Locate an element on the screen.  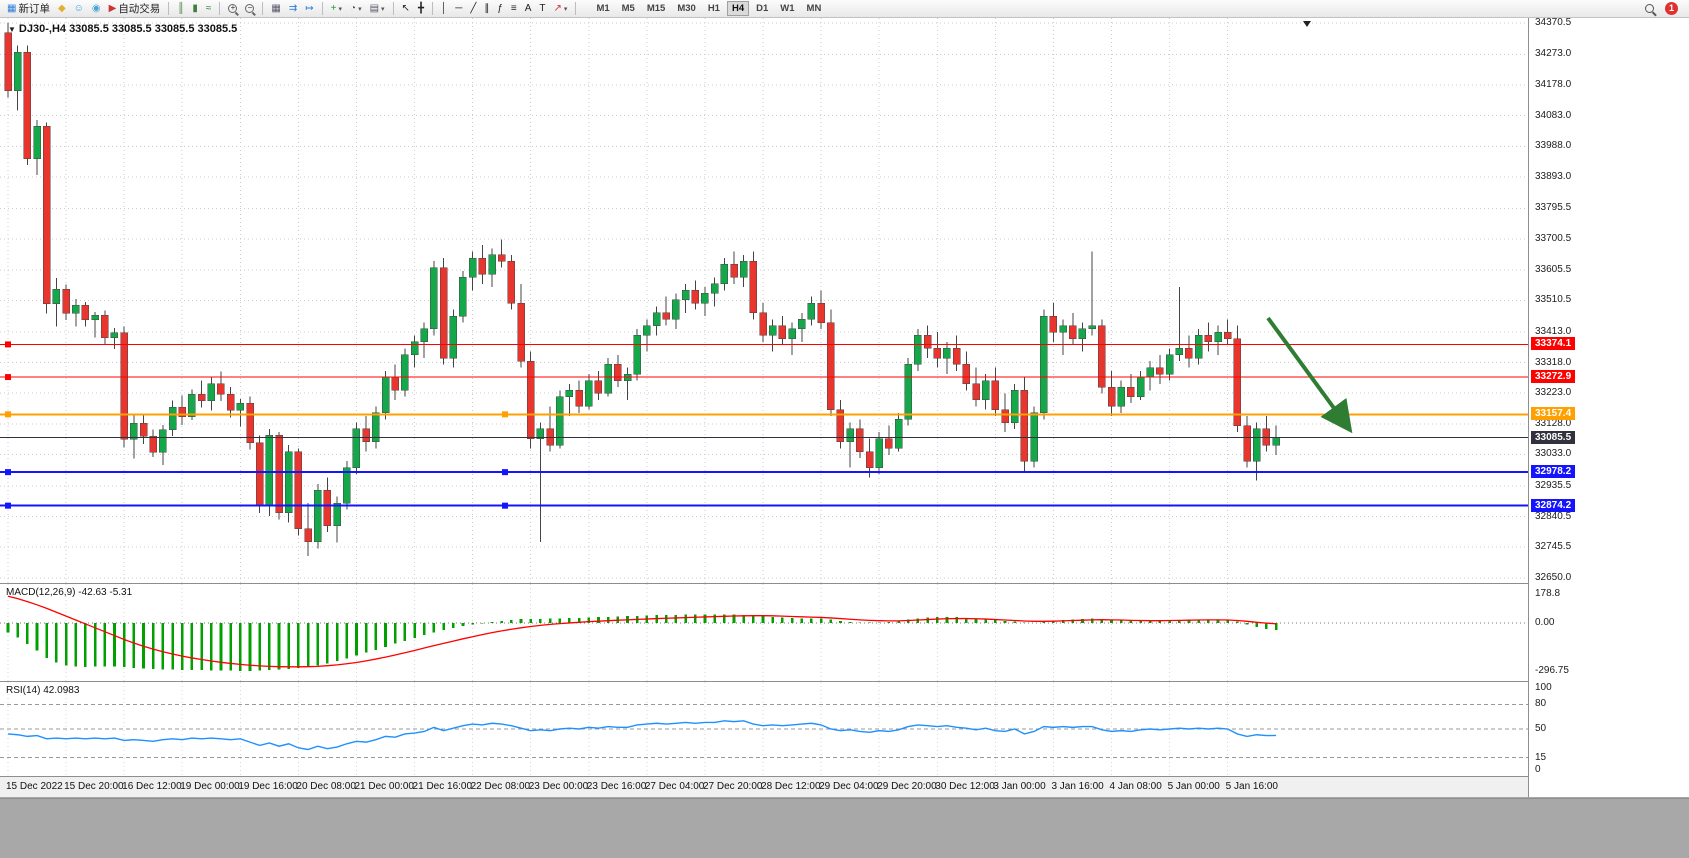
candlestick-chart-button: ▮ is located at coordinates (195, 8).